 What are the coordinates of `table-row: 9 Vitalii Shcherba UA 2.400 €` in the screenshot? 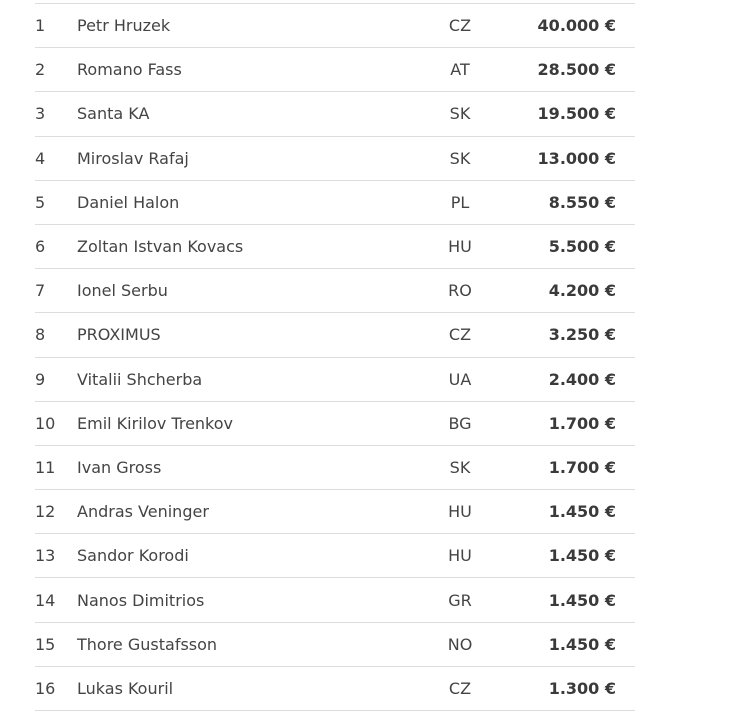 It's located at (335, 379).